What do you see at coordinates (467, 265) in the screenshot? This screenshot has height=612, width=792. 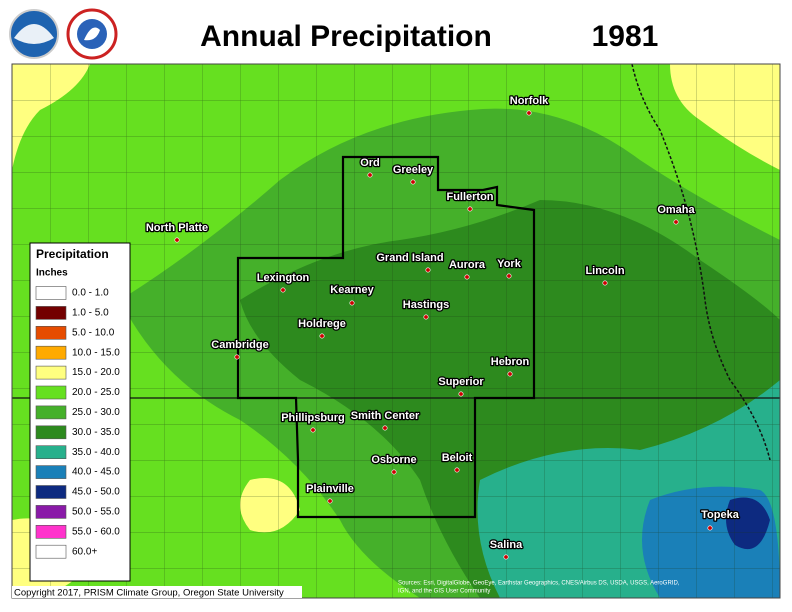 I see `city-label: Aurora` at bounding box center [467, 265].